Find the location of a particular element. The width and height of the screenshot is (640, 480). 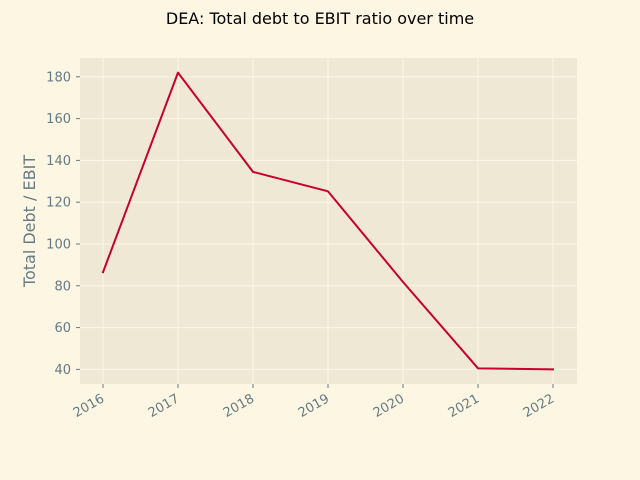

y-tick-label: 180 is located at coordinates (58, 77).